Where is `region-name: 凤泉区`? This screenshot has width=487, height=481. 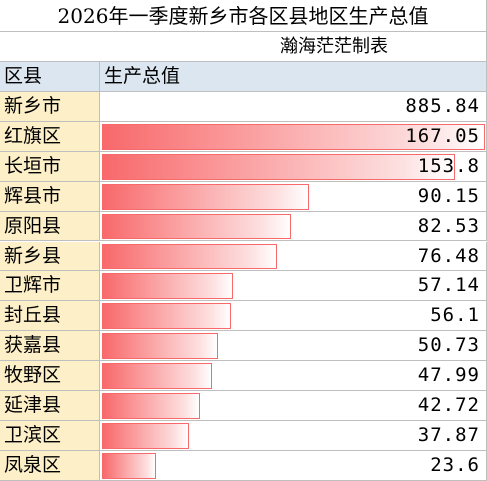
region-name: 凤泉区 is located at coordinates (50, 465).